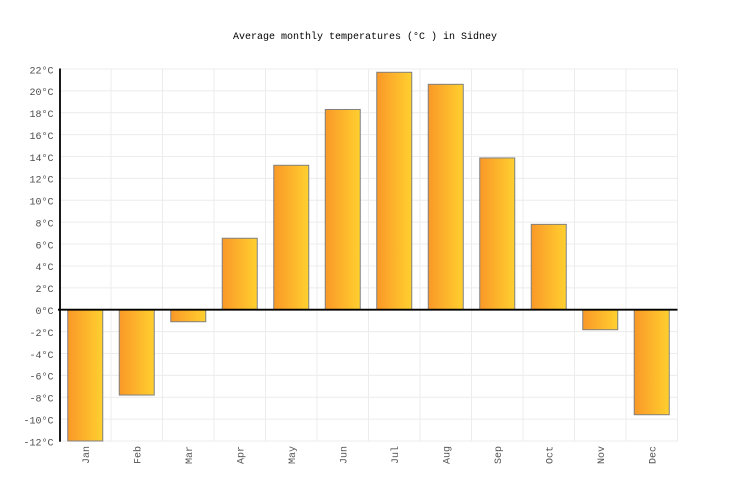  What do you see at coordinates (38, 443) in the screenshot?
I see `svg-text: -12°C` at bounding box center [38, 443].